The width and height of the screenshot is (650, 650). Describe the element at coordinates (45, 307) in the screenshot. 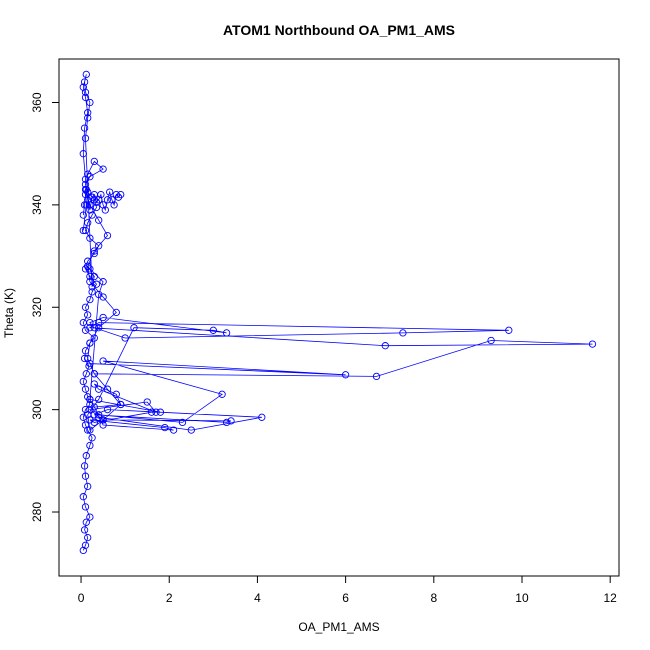

I see `y-axis: 280 300 320 340 360` at that location.